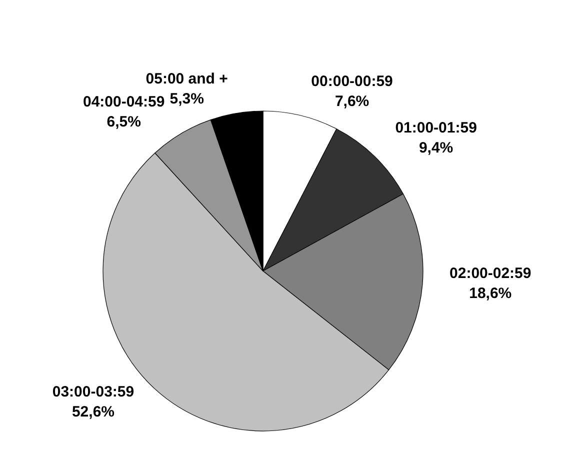 This screenshot has width=566, height=468. Describe the element at coordinates (352, 101) in the screenshot. I see `data-label: 7,6%` at that location.